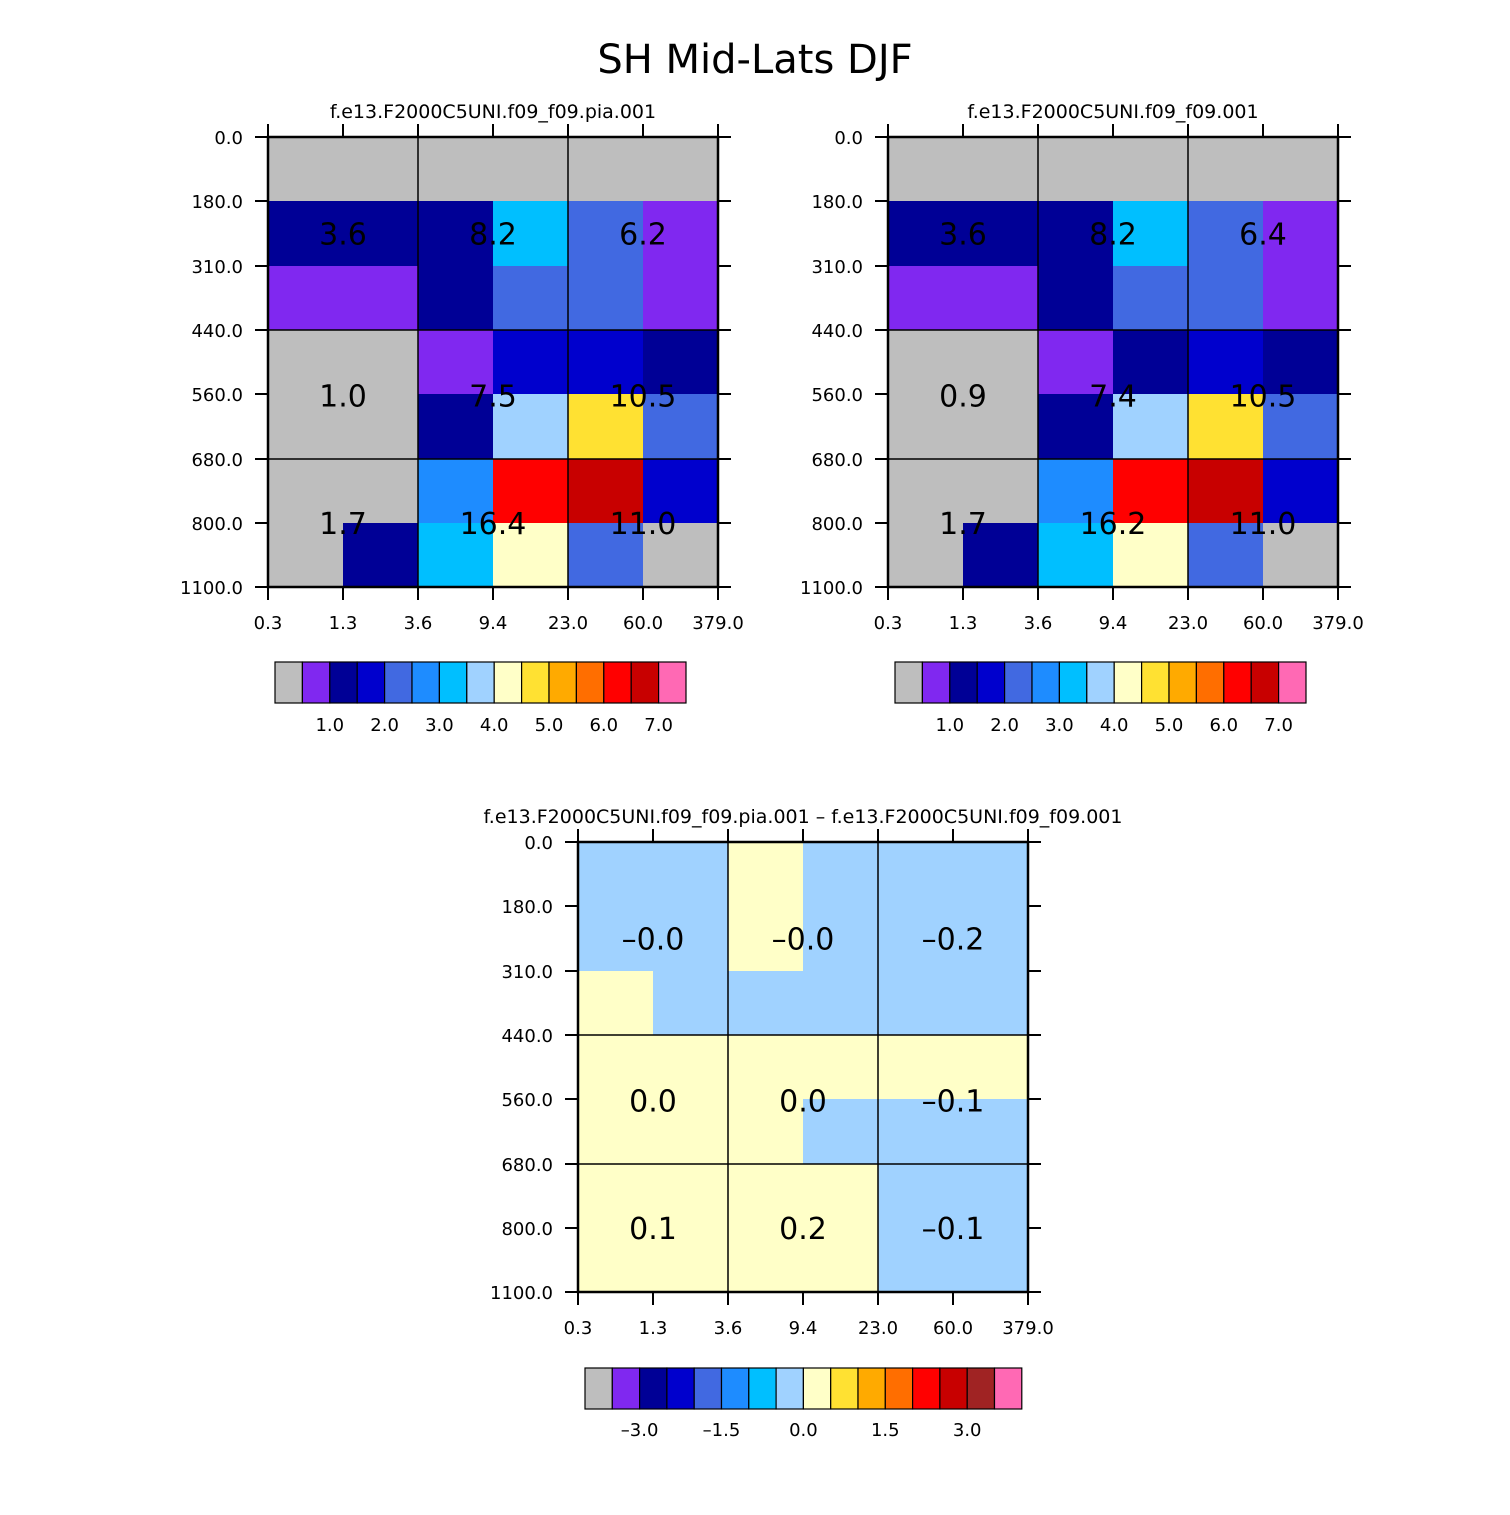 The height and width of the screenshot is (1515, 1510). I want to click on x-tick-label: 0.3, so click(888, 623).